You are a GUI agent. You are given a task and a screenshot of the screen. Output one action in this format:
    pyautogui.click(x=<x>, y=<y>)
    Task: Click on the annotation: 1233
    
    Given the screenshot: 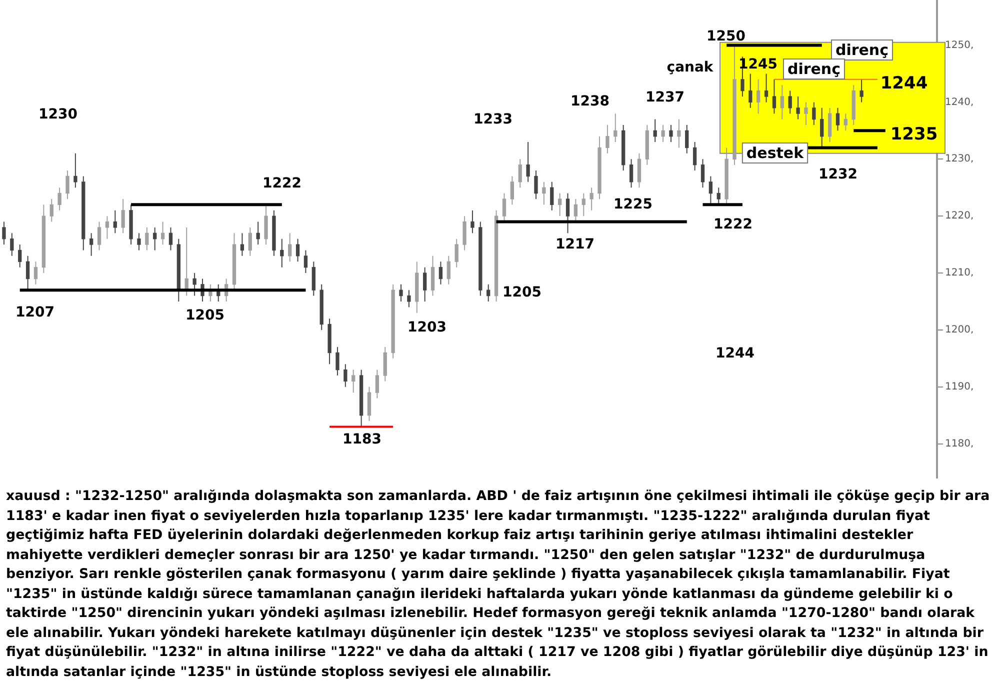 What is the action you would take?
    pyautogui.click(x=493, y=120)
    